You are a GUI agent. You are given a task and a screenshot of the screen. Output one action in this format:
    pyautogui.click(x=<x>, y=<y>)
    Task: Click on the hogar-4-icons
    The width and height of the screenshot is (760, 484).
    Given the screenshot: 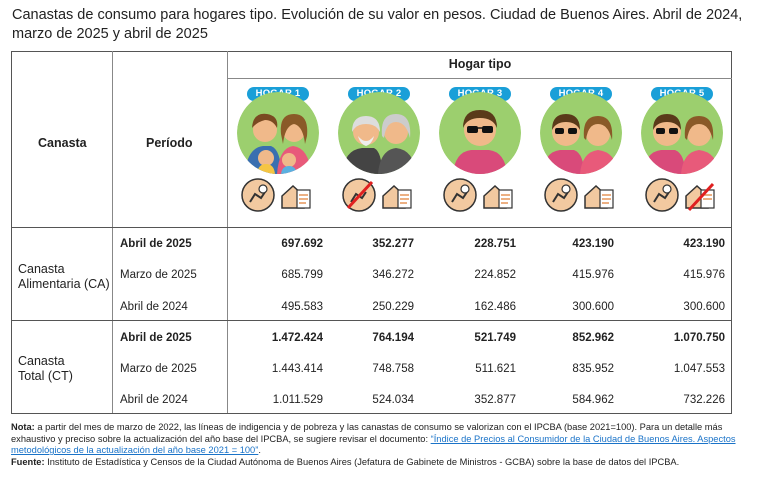 What is the action you would take?
    pyautogui.click(x=583, y=196)
    